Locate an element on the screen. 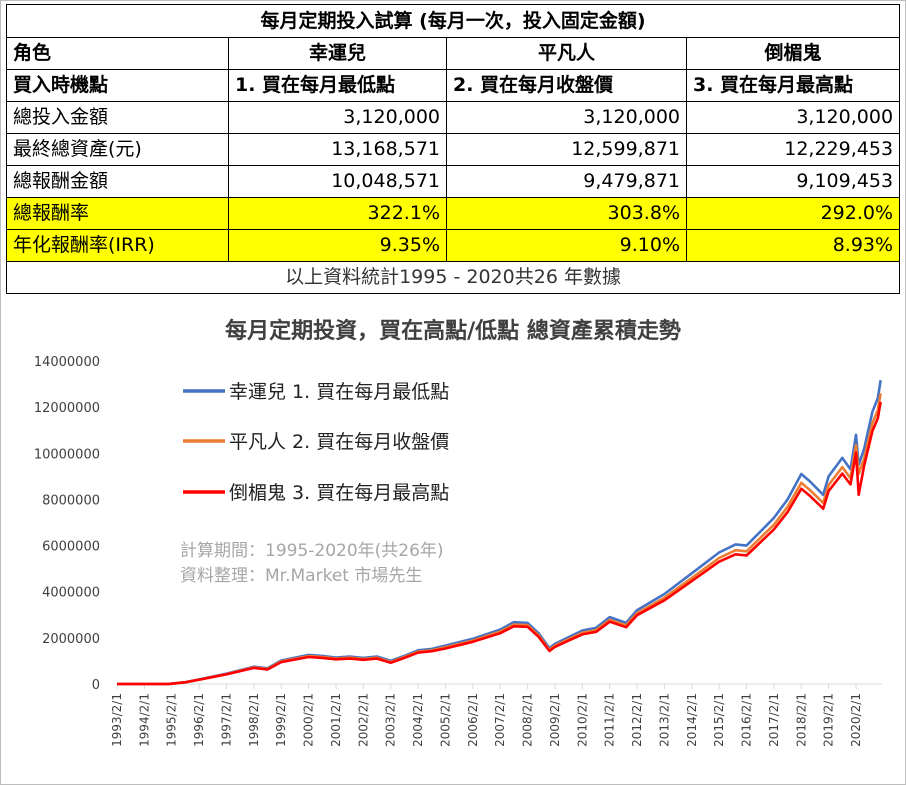  table-row: 總投入金額 3,120,000 3,120,000 3,120,000 is located at coordinates (453, 117).